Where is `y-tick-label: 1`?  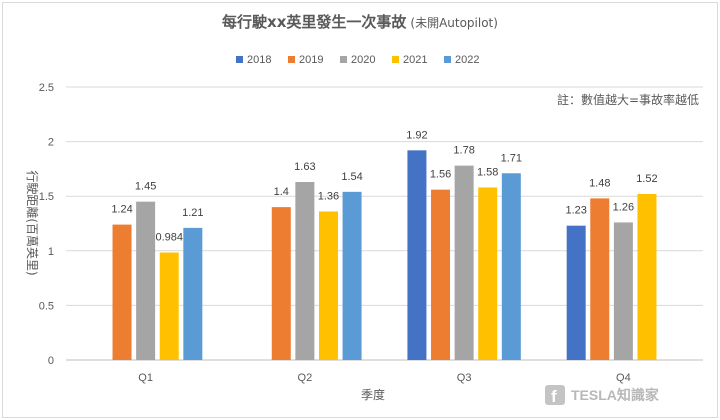 y-tick-label: 1 is located at coordinates (51, 252).